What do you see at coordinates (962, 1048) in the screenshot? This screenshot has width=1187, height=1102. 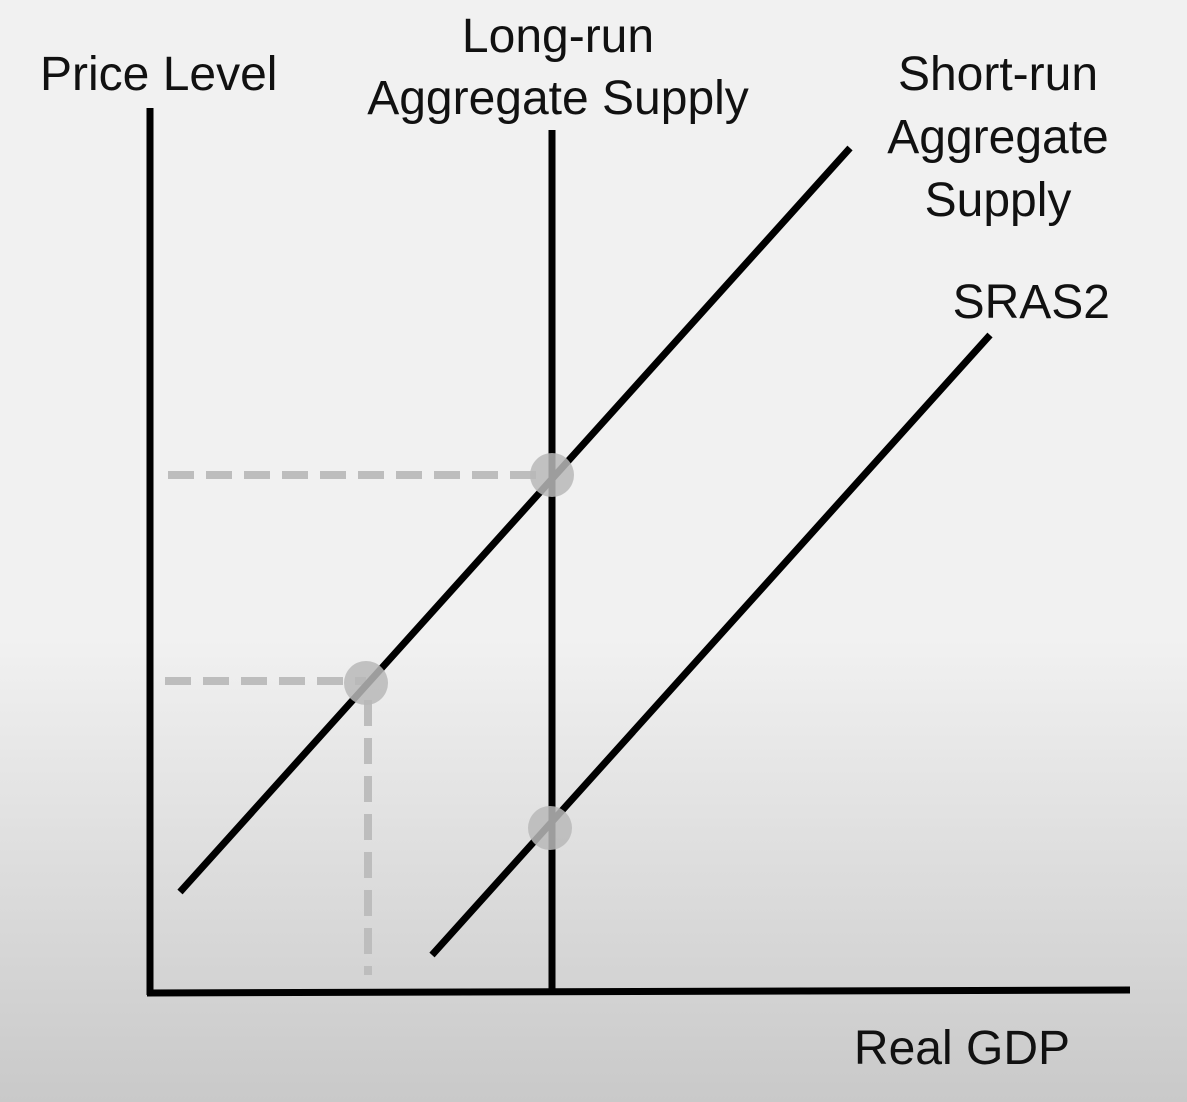 I see `x-axis-label: Real GDP` at bounding box center [962, 1048].